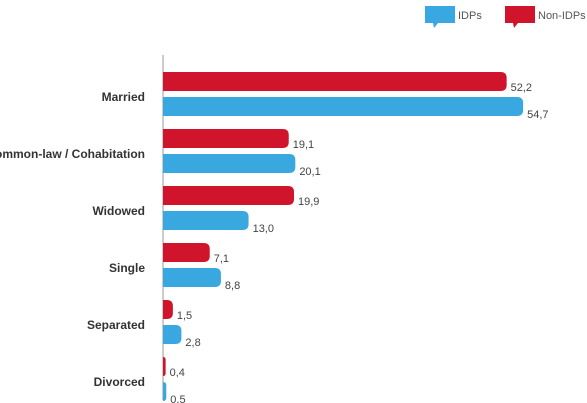 The height and width of the screenshot is (403, 587). I want to click on value-label: 13,0, so click(263, 229).